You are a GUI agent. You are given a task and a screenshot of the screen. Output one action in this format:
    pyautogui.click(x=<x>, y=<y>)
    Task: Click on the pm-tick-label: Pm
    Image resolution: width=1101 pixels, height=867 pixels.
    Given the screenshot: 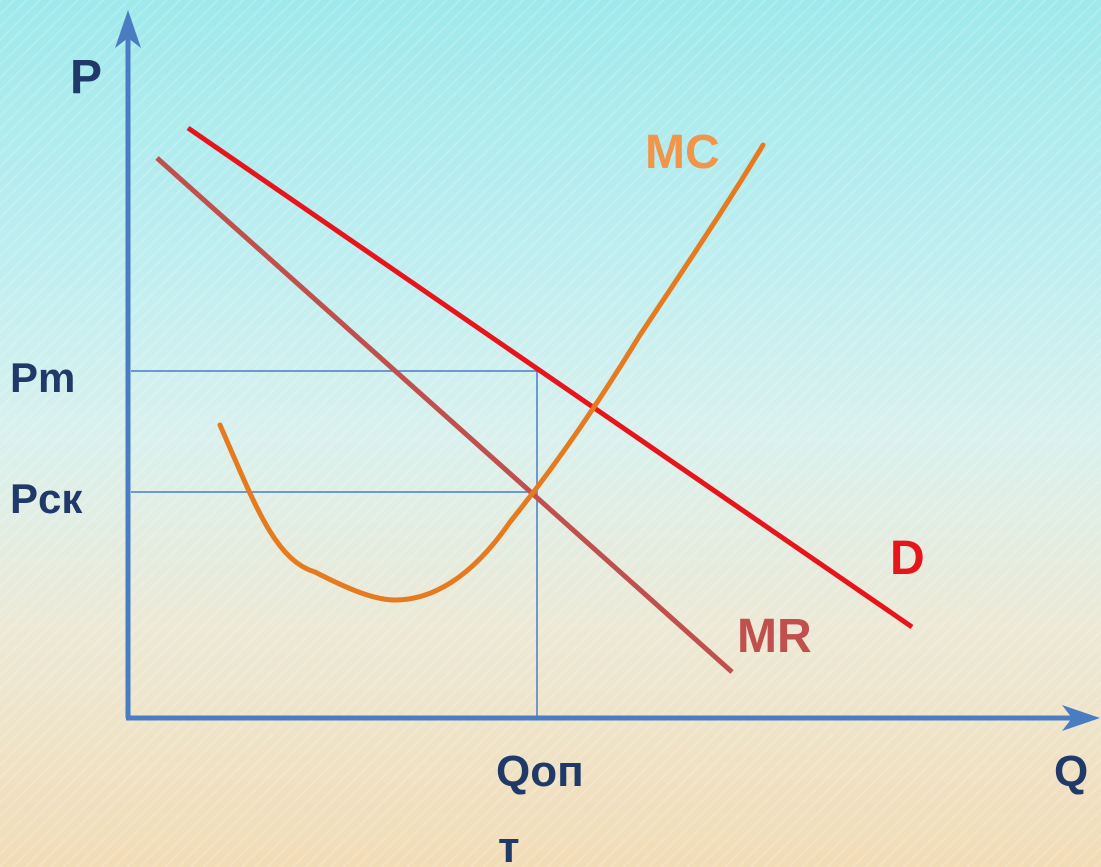 What is the action you would take?
    pyautogui.click(x=42, y=377)
    